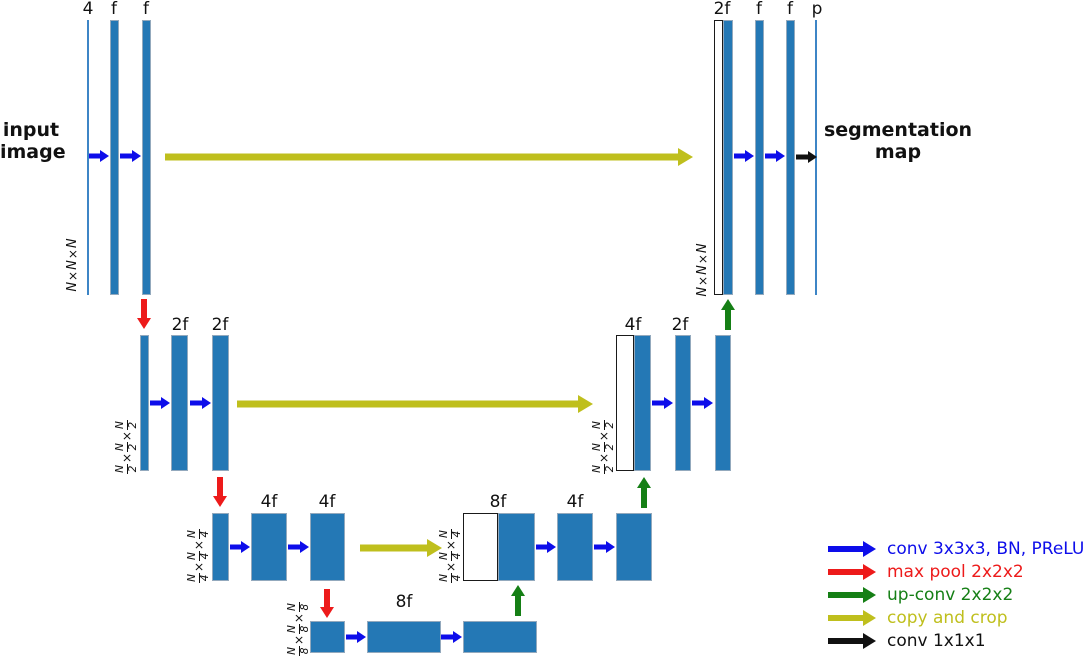 The height and width of the screenshot is (657, 1084). I want to click on legend-conv1x1-label: conv 1x1x1, so click(936, 641).